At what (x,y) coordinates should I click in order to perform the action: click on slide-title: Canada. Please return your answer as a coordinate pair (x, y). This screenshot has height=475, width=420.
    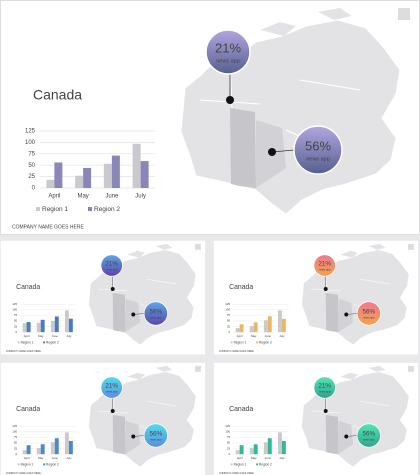
    Looking at the image, I should click on (28, 409).